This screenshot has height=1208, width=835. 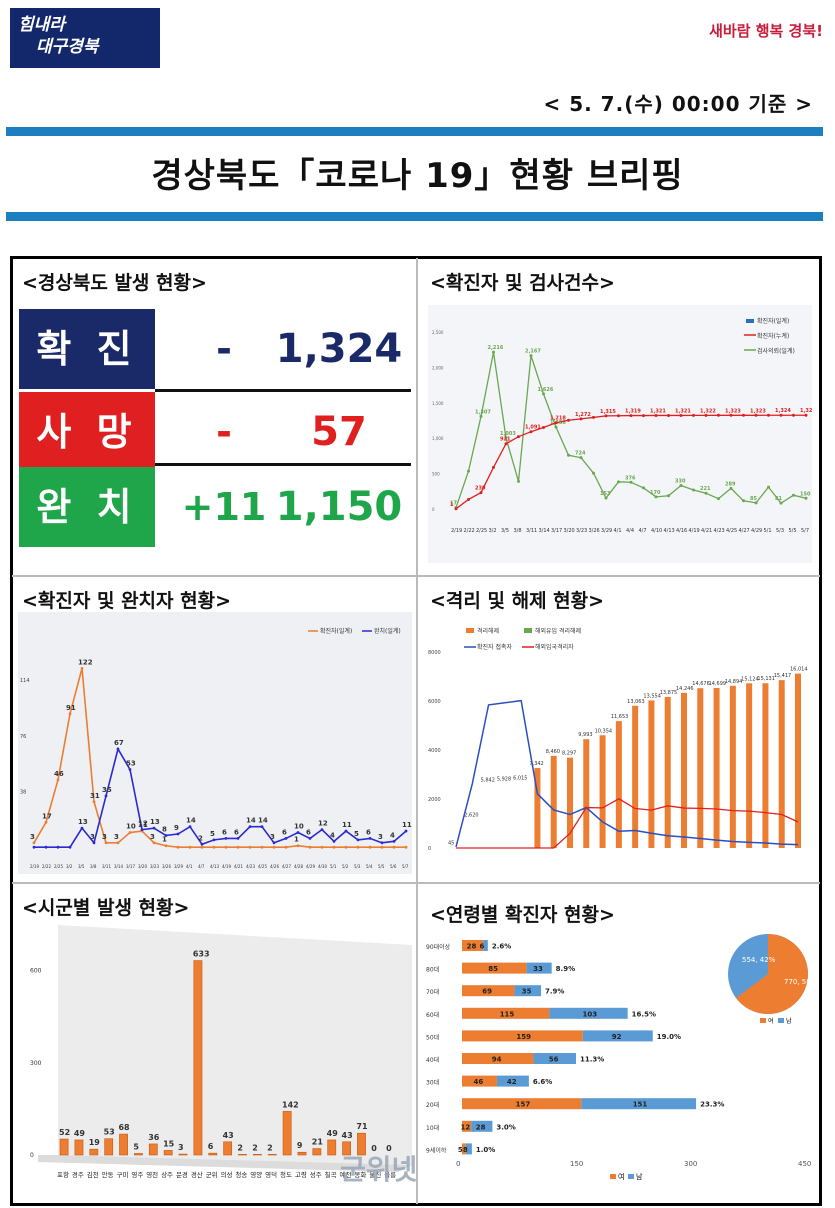 What do you see at coordinates (224, 349) in the screenshot?
I see `confirmed-delta: -` at bounding box center [224, 349].